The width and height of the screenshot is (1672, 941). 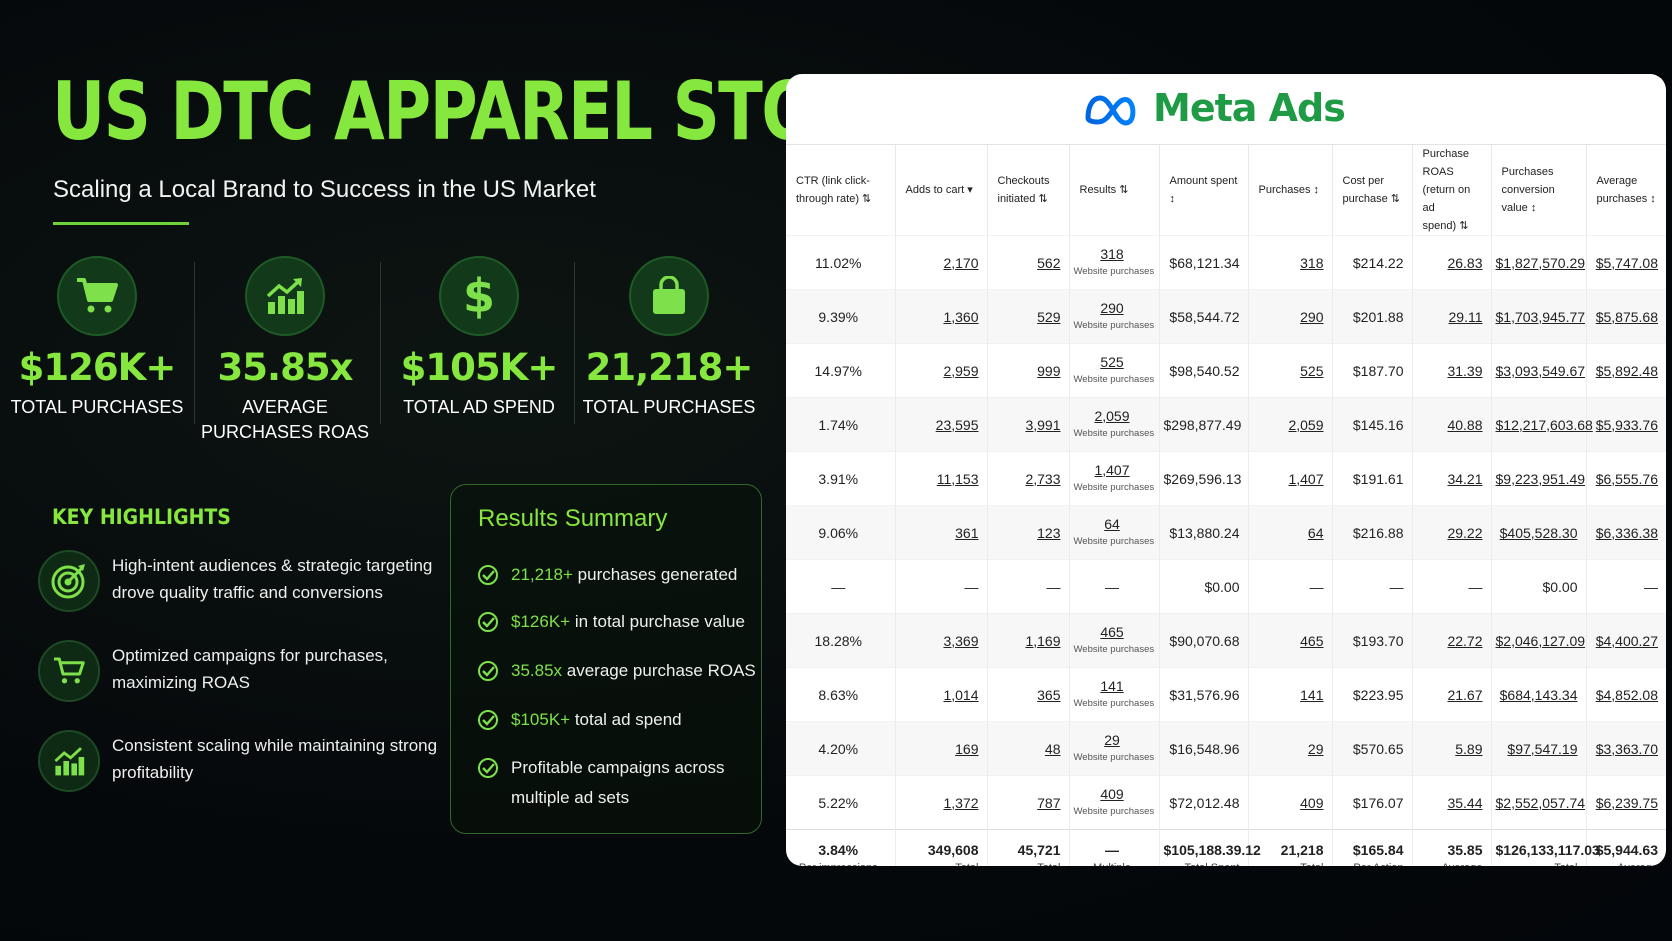 What do you see at coordinates (1204, 190) in the screenshot?
I see `column-header: Amount spent ↕` at bounding box center [1204, 190].